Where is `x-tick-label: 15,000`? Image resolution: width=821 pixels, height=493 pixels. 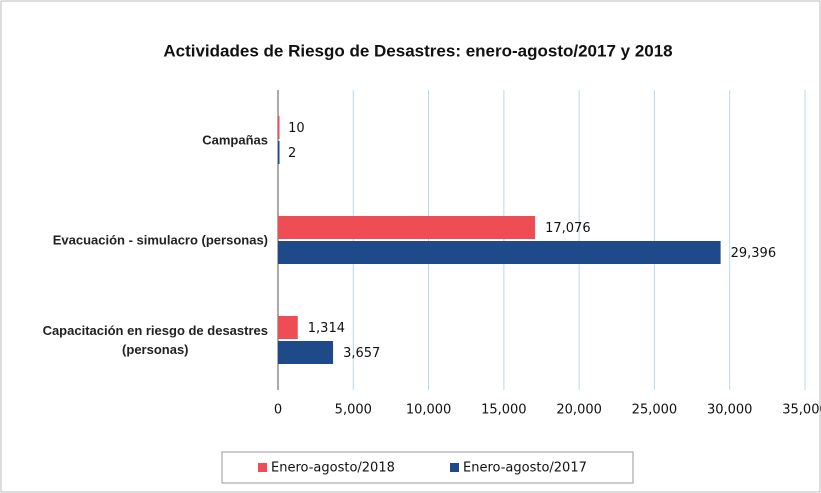
x-tick-label: 15,000 is located at coordinates (504, 410).